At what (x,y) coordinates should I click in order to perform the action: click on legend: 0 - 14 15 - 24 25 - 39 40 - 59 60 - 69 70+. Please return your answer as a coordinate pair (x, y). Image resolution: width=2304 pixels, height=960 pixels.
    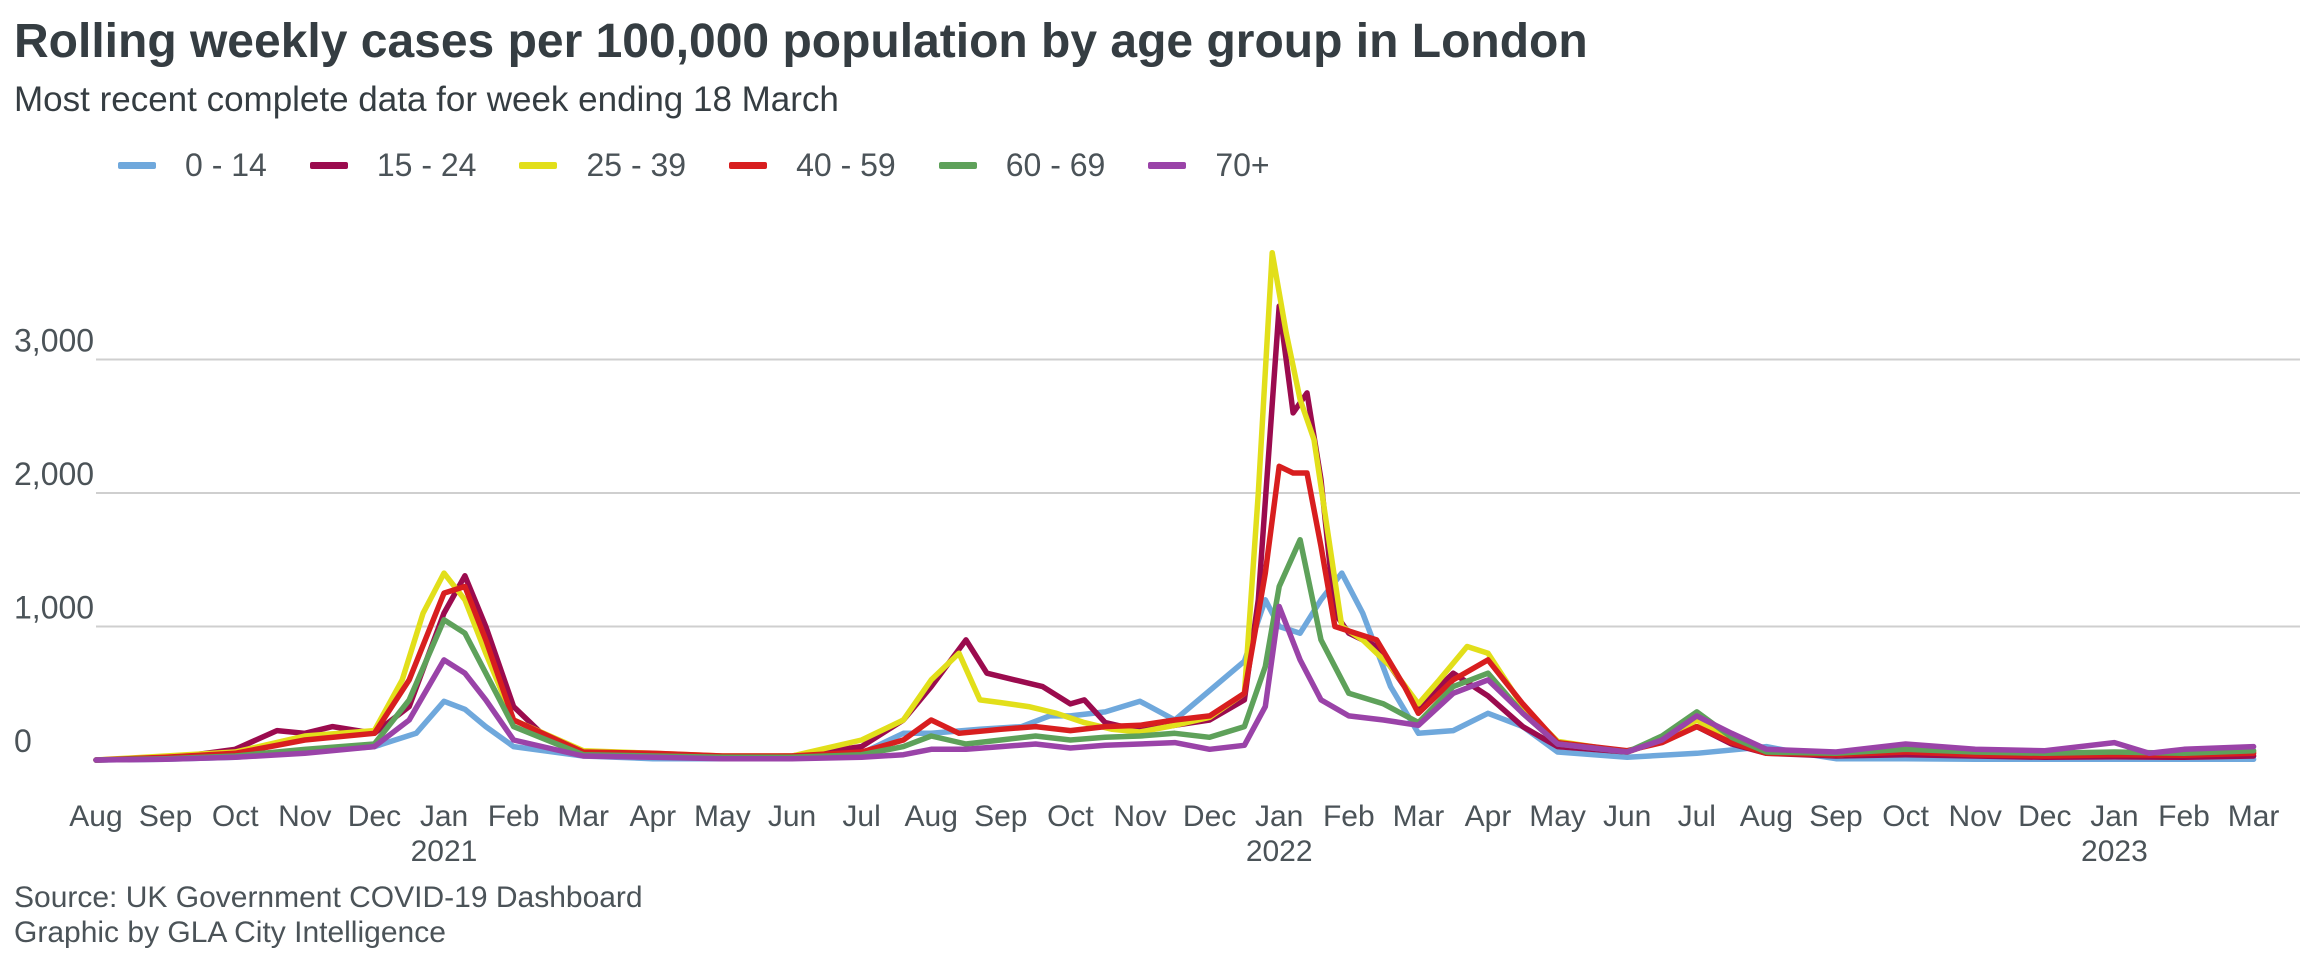
    Looking at the image, I should click on (715, 165).